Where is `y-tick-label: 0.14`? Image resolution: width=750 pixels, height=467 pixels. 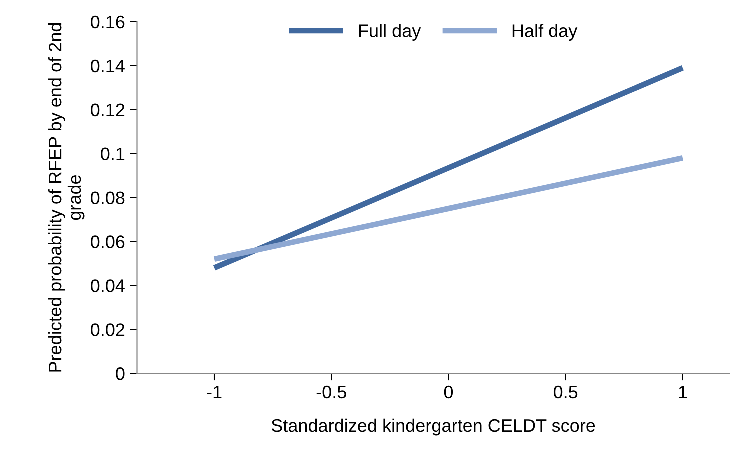 y-tick-label: 0.14 is located at coordinates (108, 66).